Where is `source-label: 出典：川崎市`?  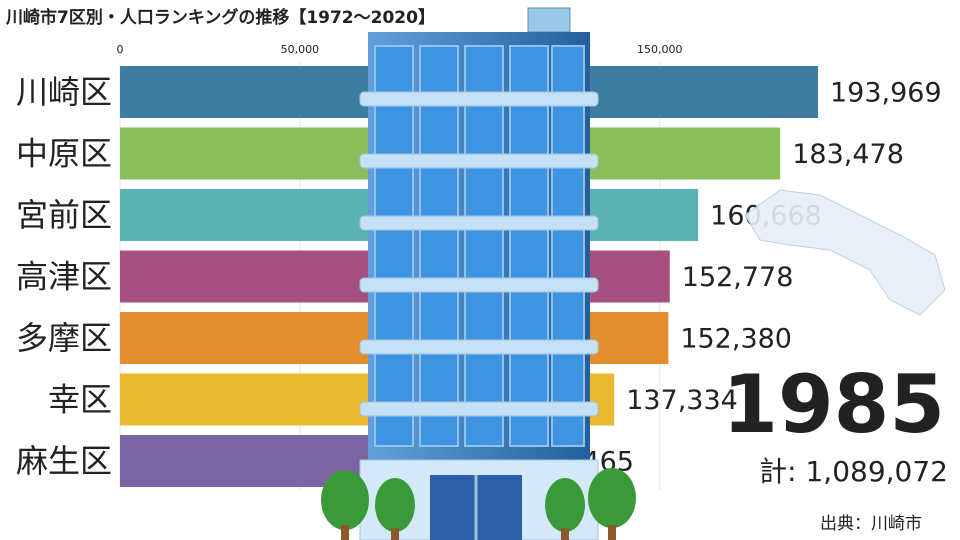
source-label: 出典：川崎市 is located at coordinates (871, 524).